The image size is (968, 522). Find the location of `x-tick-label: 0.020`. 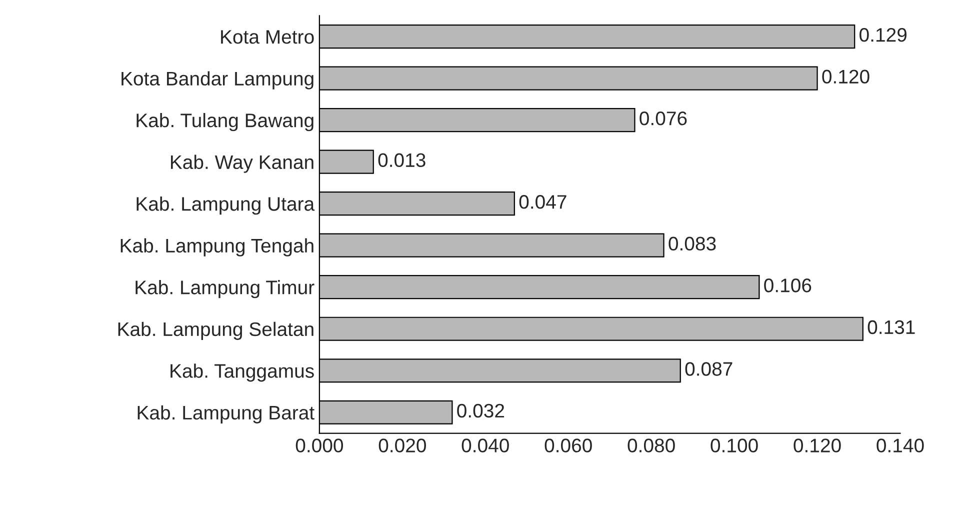

x-tick-label: 0.020 is located at coordinates (402, 445).